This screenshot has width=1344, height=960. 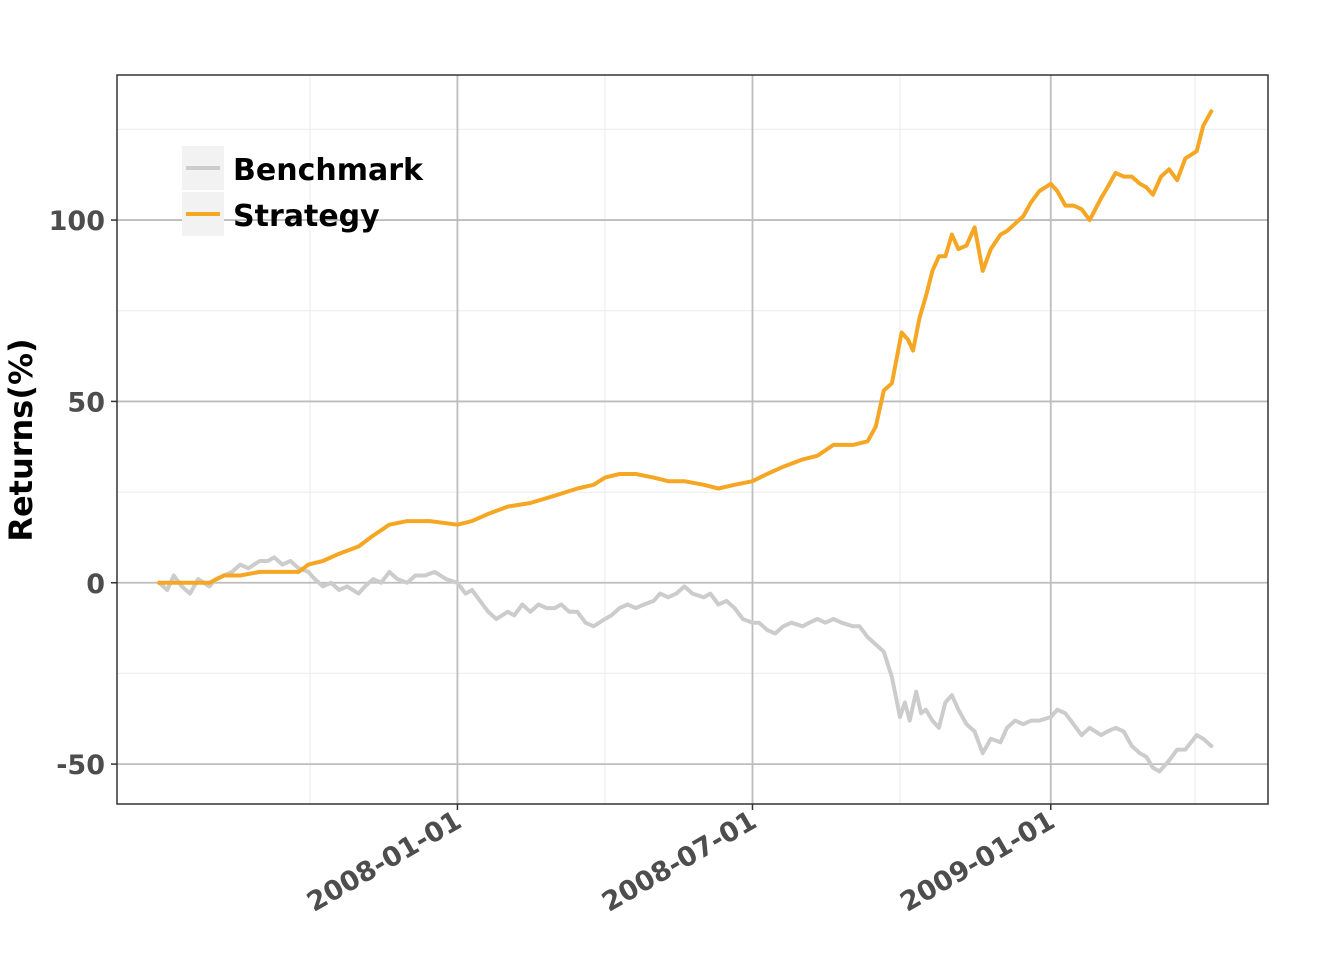 What do you see at coordinates (86, 402) in the screenshot?
I see `y-tick-label: 50` at bounding box center [86, 402].